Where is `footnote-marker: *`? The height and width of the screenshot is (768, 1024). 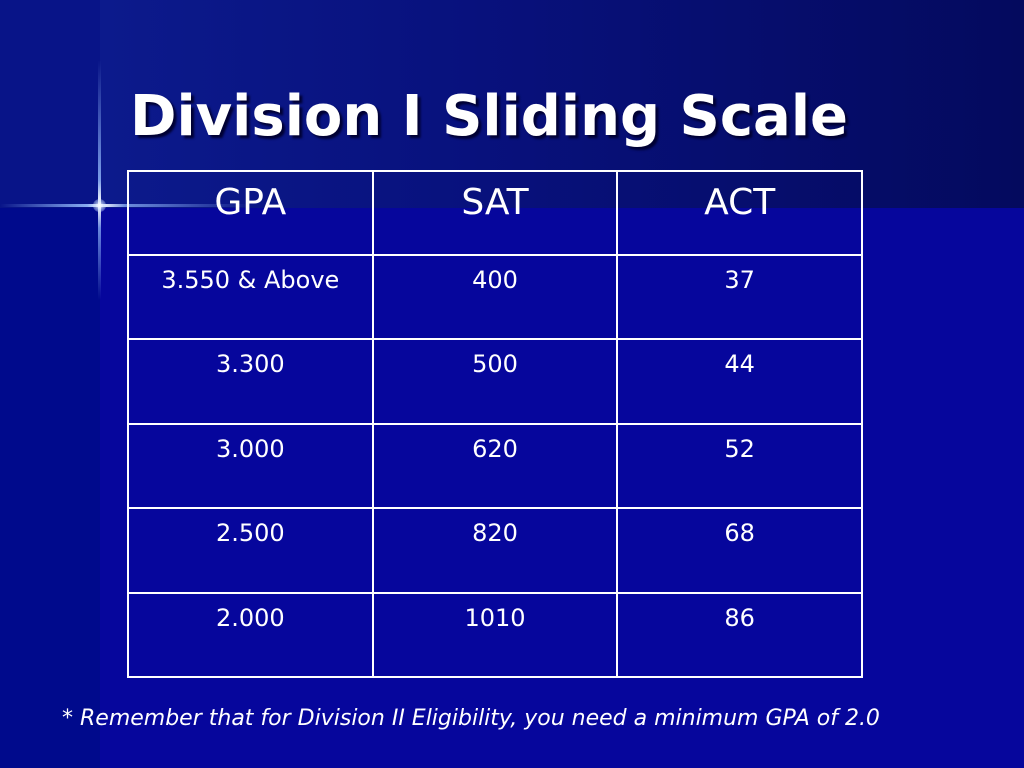
footnote-marker: * is located at coordinates (67, 718).